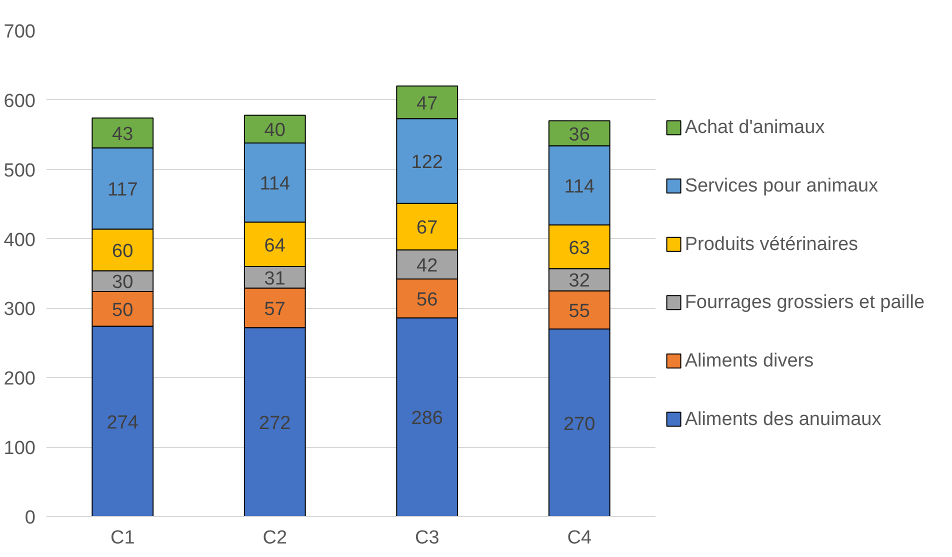  I want to click on data-label: 286, so click(427, 419).